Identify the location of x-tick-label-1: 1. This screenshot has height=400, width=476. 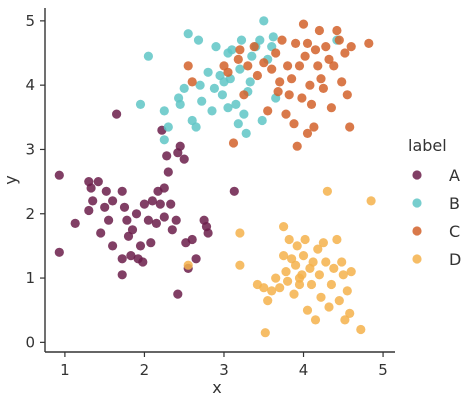
(65, 370).